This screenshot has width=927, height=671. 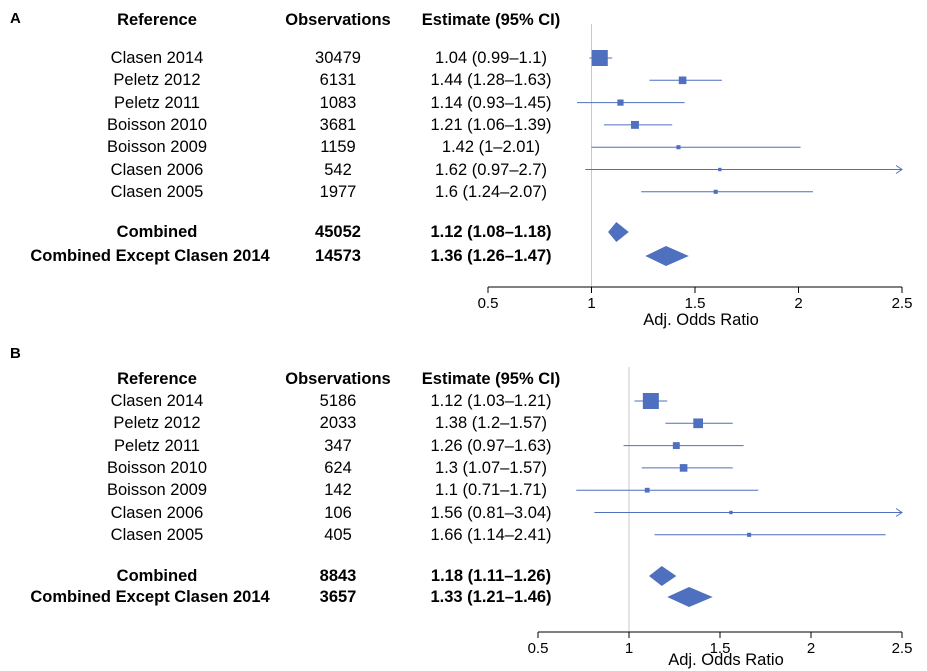 I want to click on row-estimate: 1.66 (1.14–2.41), so click(x=491, y=534).